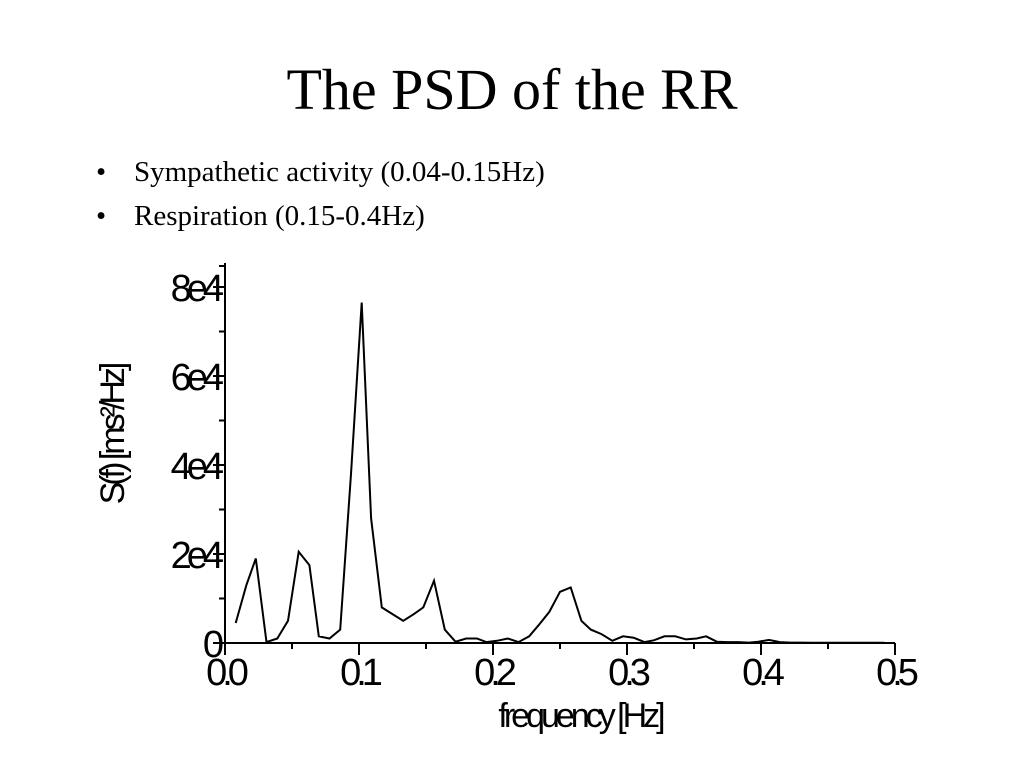  What do you see at coordinates (197, 467) in the screenshot?
I see `y-tick-label: 4e4` at bounding box center [197, 467].